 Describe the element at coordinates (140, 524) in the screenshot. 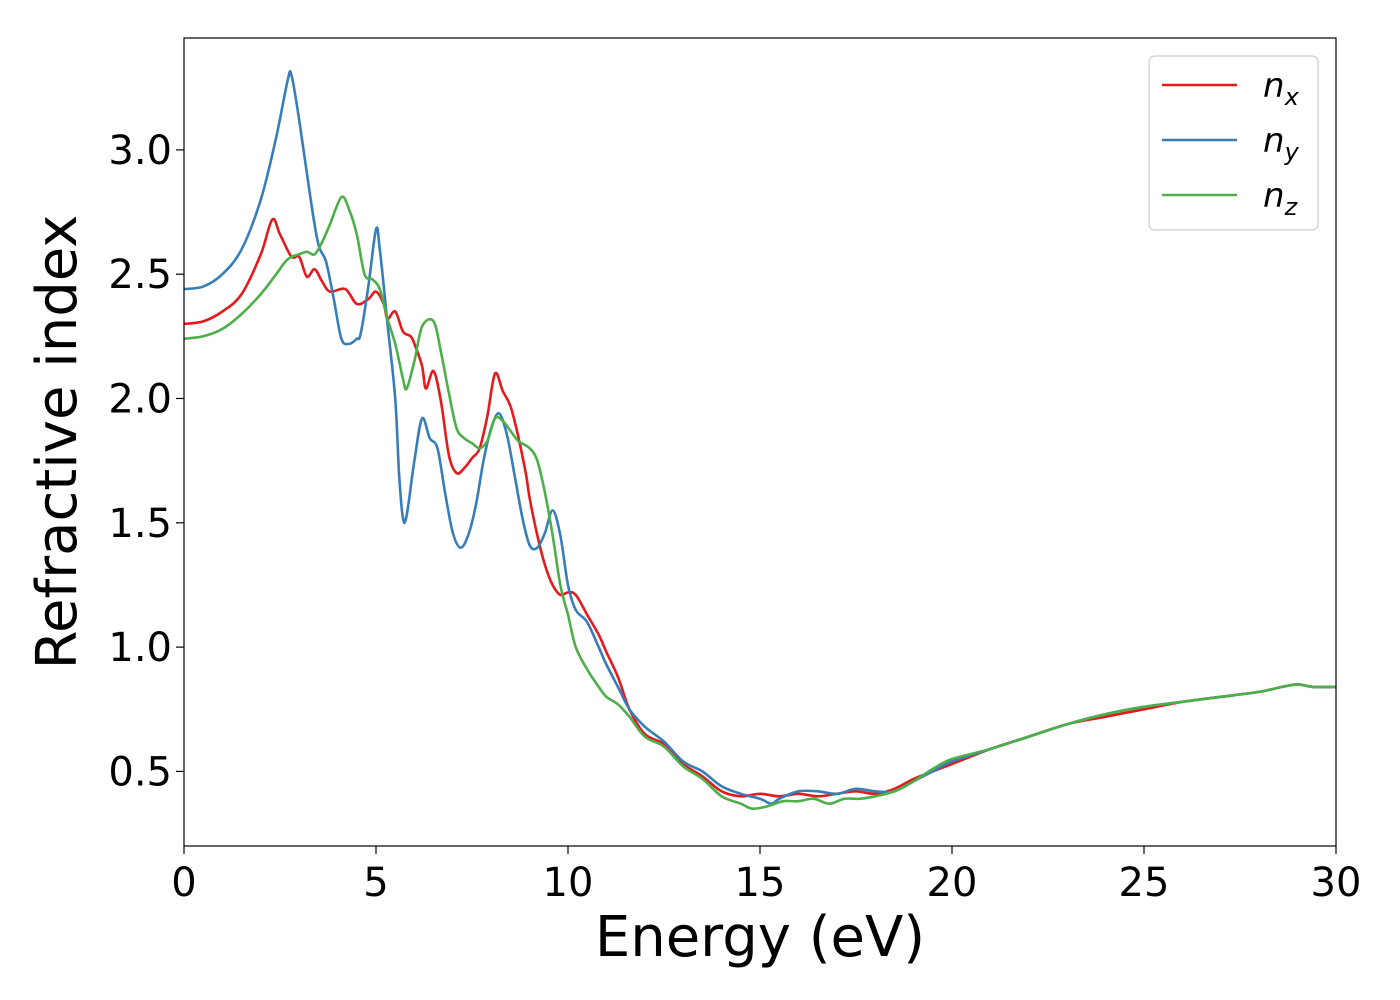

I see `y-tick-label: 1.5` at that location.